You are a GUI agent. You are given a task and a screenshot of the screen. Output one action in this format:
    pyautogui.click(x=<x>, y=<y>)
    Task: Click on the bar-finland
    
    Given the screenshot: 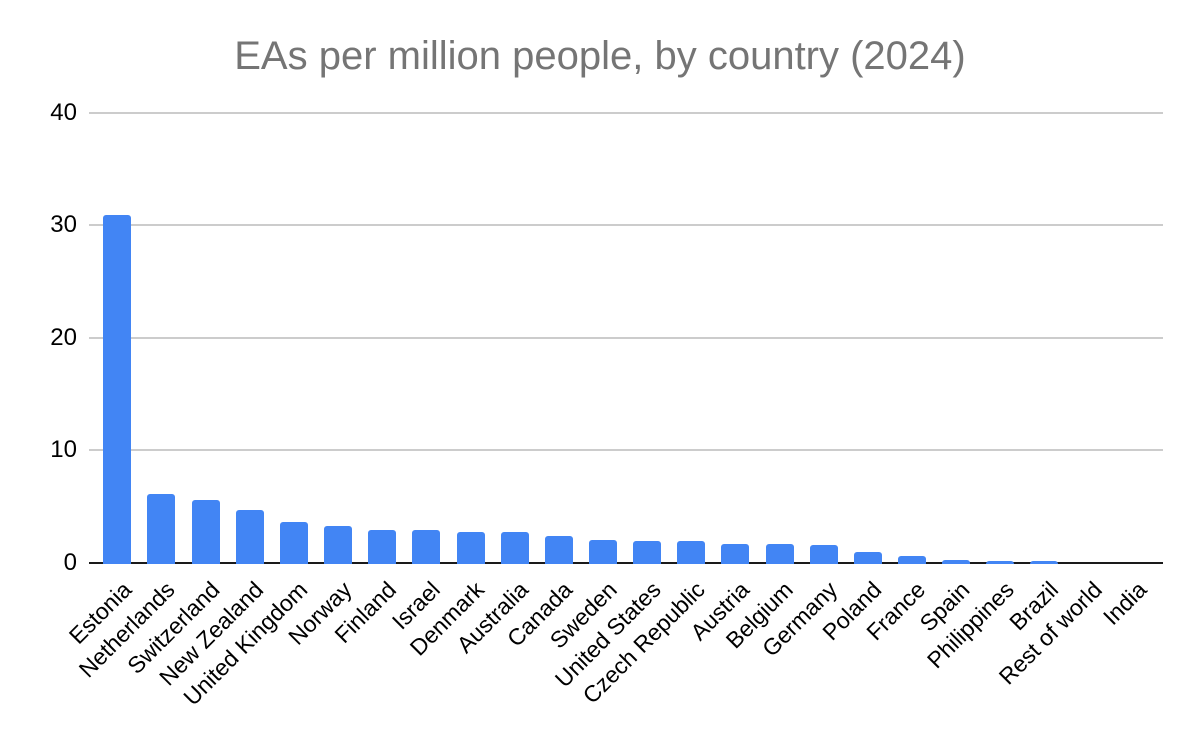 What is the action you would take?
    pyautogui.click(x=382, y=546)
    